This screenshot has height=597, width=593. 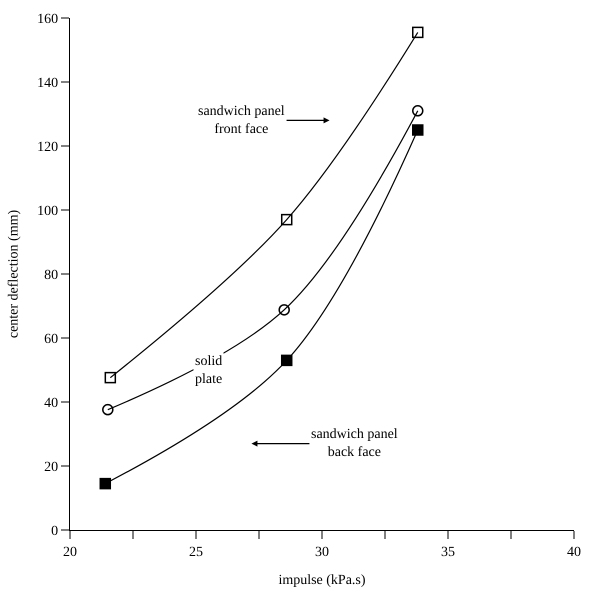 I want to click on y-tick-label: 40, so click(x=51, y=403).